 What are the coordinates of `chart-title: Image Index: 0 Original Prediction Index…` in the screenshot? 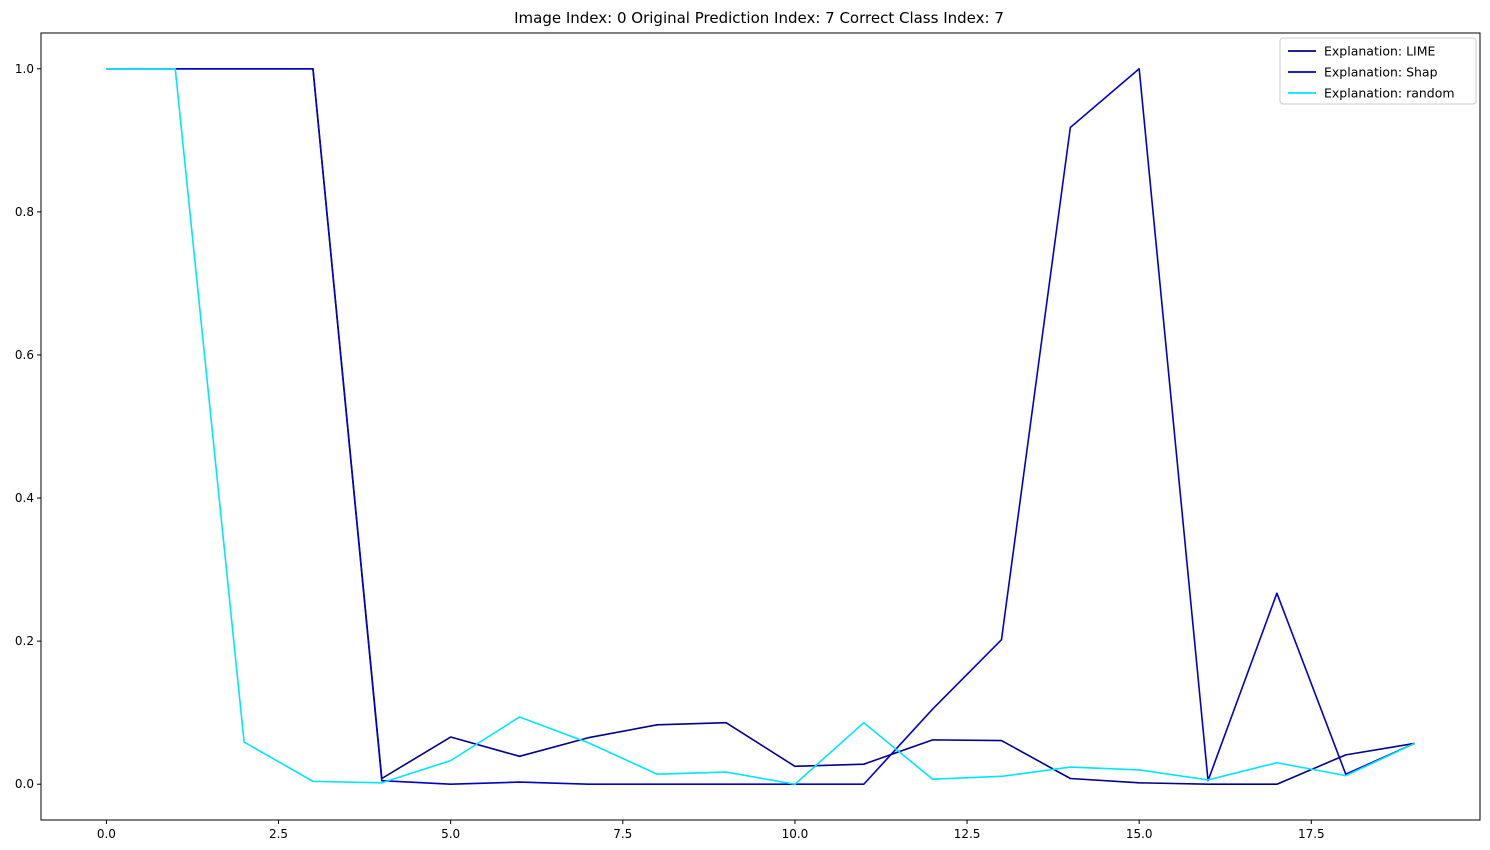 It's located at (759, 18).